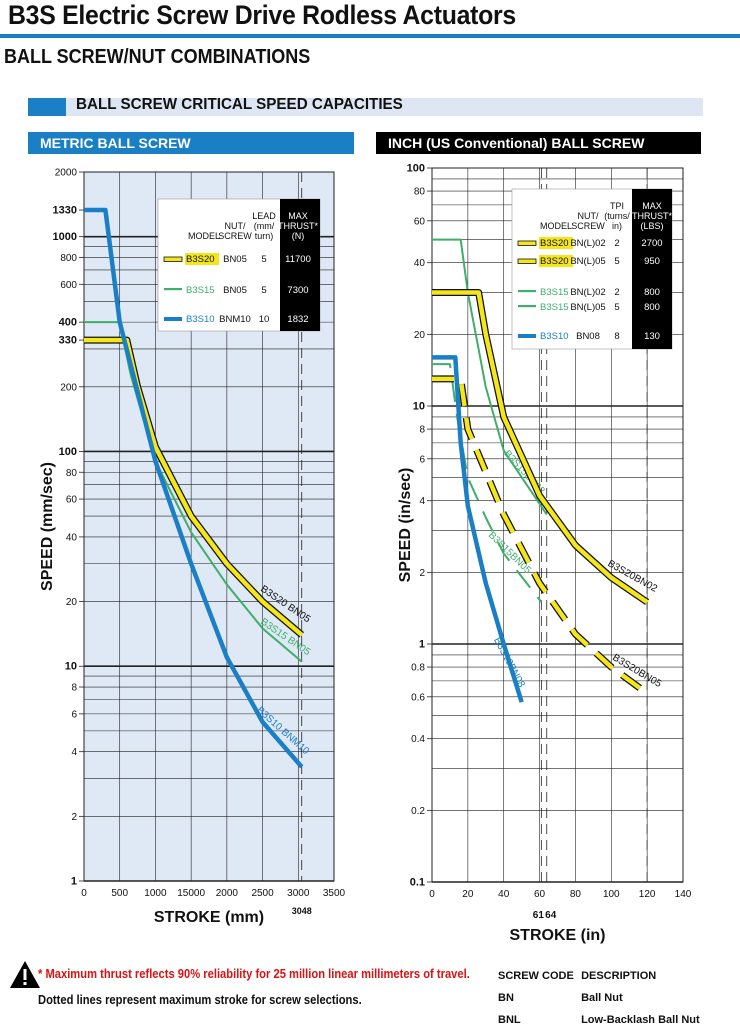 The height and width of the screenshot is (1036, 740). What do you see at coordinates (264, 226) in the screenshot?
I see `legend-header: (mm/` at bounding box center [264, 226].